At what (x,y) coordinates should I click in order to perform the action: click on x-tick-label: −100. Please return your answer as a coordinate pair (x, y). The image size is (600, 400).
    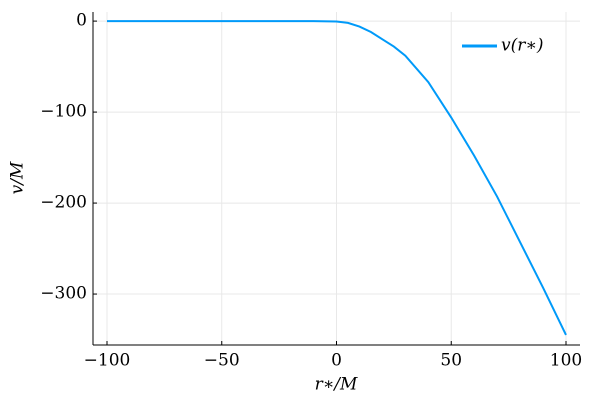
    Looking at the image, I should click on (107, 361).